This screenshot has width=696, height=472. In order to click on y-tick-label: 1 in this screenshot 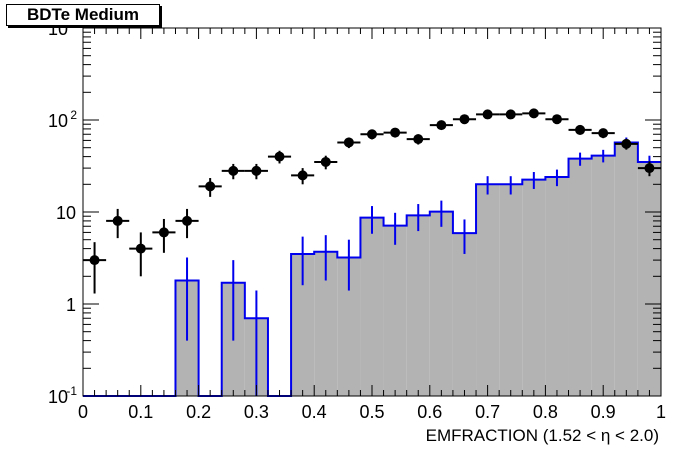, I will do `click(71, 305)`.